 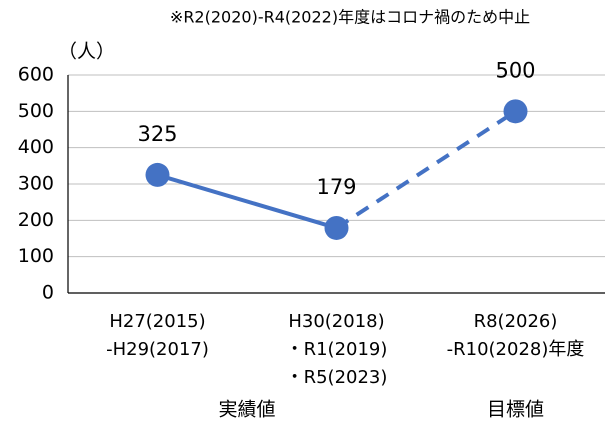 What do you see at coordinates (246, 410) in the screenshot?
I see `group-label: 実績値` at bounding box center [246, 410].